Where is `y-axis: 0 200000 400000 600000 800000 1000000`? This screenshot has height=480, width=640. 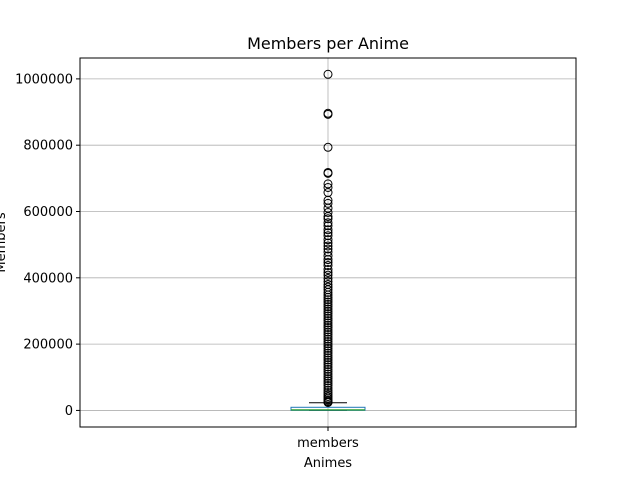 y-axis: 0 200000 400000 600000 800000 1000000 is located at coordinates (47, 245).